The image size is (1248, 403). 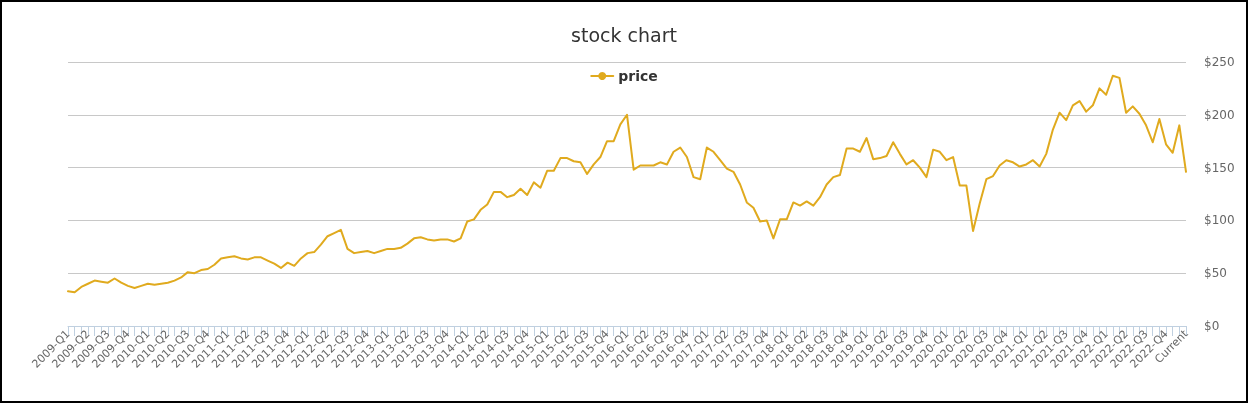 What do you see at coordinates (1219, 220) in the screenshot?
I see `y-tick-label: $100` at bounding box center [1219, 220].